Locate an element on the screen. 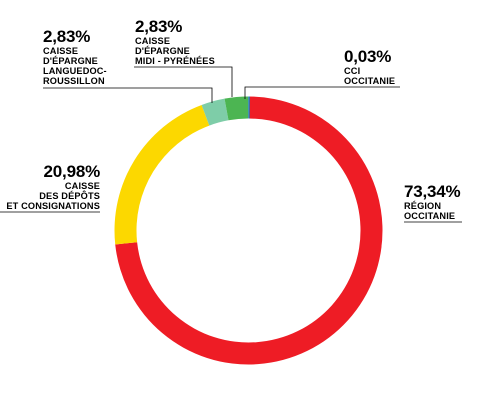 Image resolution: width=480 pixels, height=400 pixels. leader-line-ce-lr is located at coordinates (128, 95).